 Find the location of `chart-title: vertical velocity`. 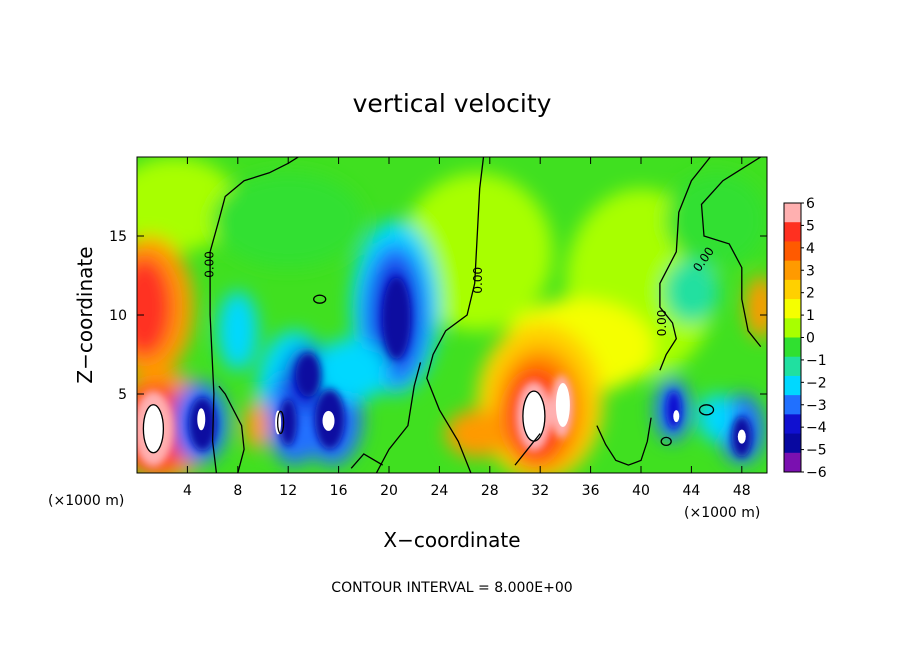

chart-title: vertical velocity is located at coordinates (452, 103).